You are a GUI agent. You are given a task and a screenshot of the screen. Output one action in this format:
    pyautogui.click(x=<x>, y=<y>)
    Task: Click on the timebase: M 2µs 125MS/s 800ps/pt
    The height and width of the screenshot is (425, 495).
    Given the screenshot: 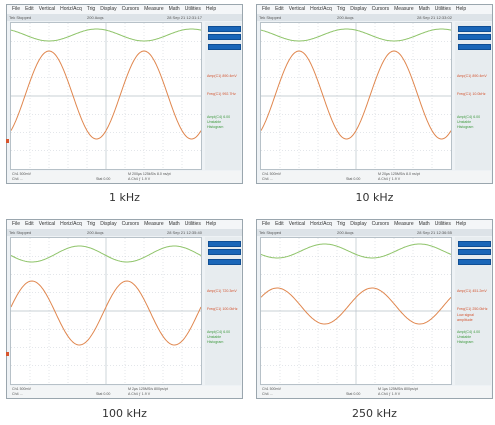 What is the action you would take?
    pyautogui.click(x=148, y=389)
    